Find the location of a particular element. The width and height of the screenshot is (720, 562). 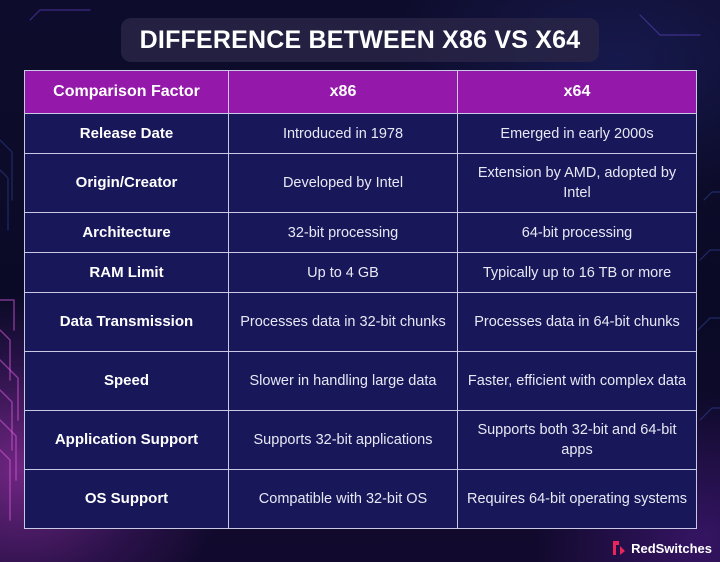

row-x86-value: Slower in handling large data is located at coordinates (343, 381).